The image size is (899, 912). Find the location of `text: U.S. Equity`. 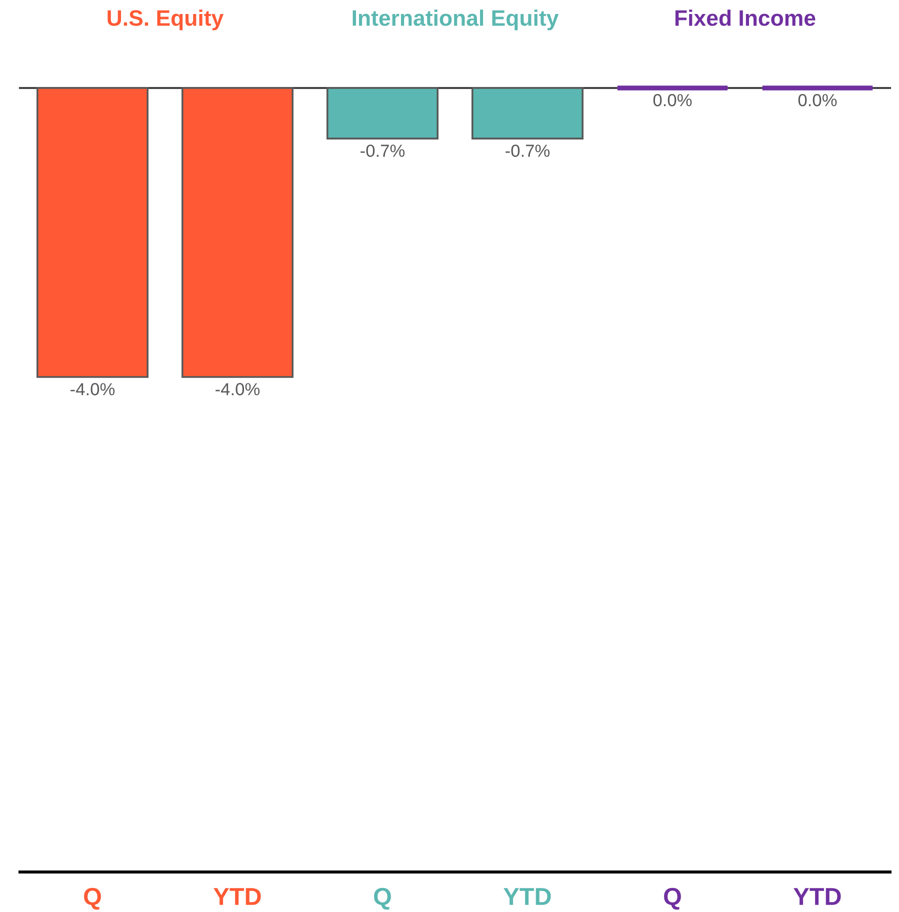

text: U.S. Equity is located at coordinates (166, 20).